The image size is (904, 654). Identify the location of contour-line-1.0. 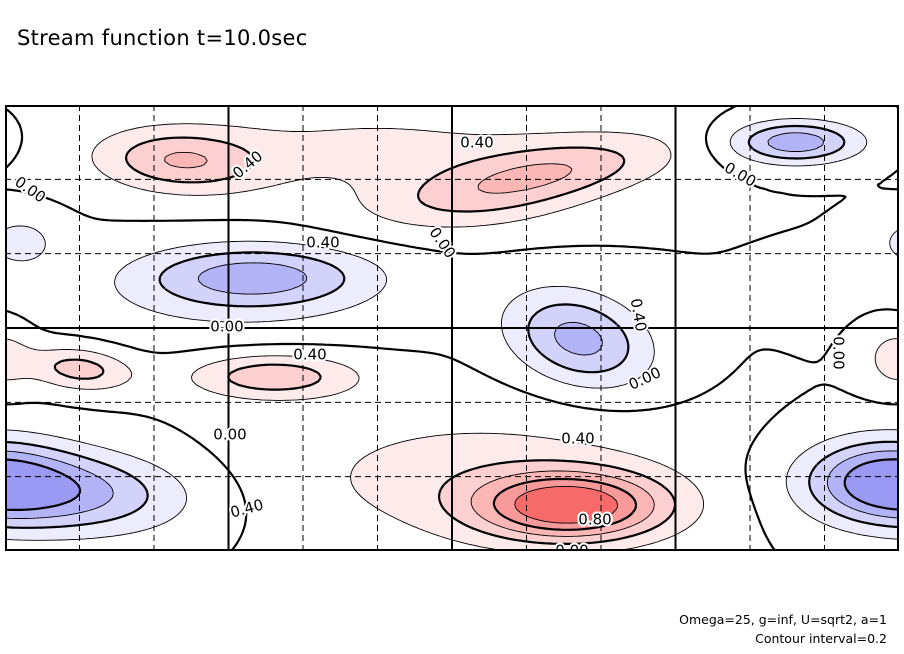
(566, 504).